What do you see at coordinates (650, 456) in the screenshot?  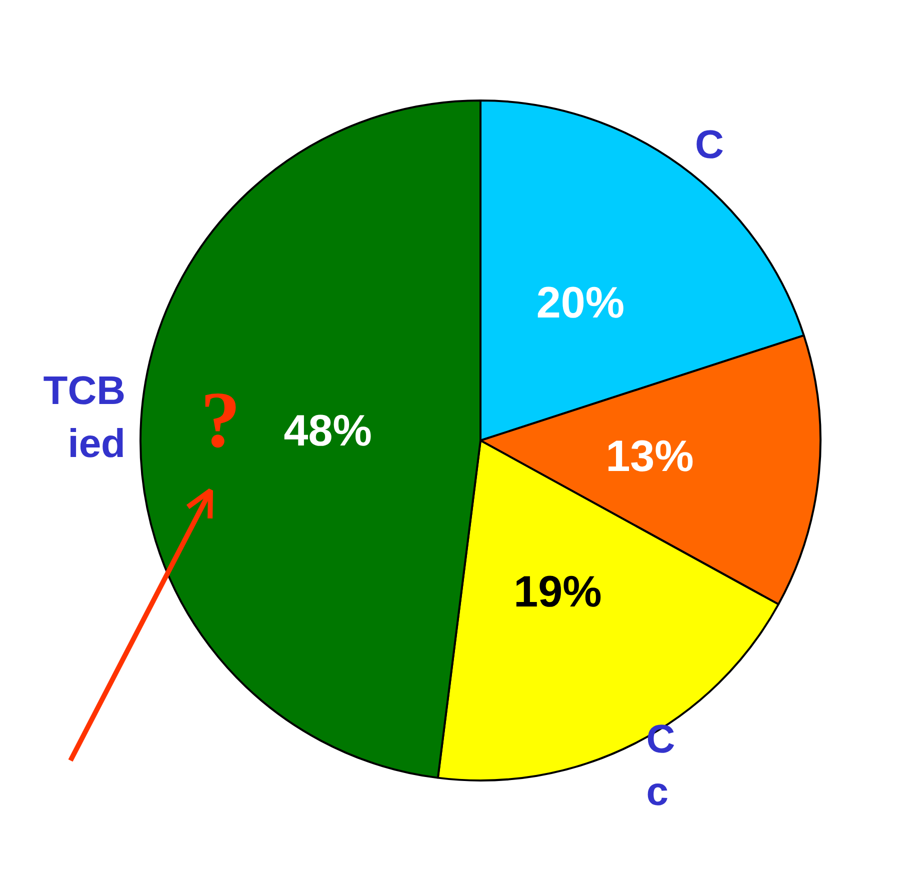 I see `data-label: 13%` at bounding box center [650, 456].